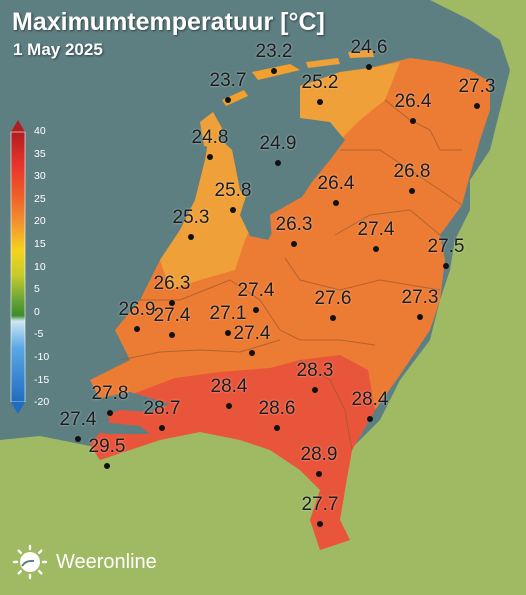 Image resolution: width=526 pixels, height=595 pixels. Describe the element at coordinates (292, 179) in the screenshot. I see `ijsselmeer` at that location.